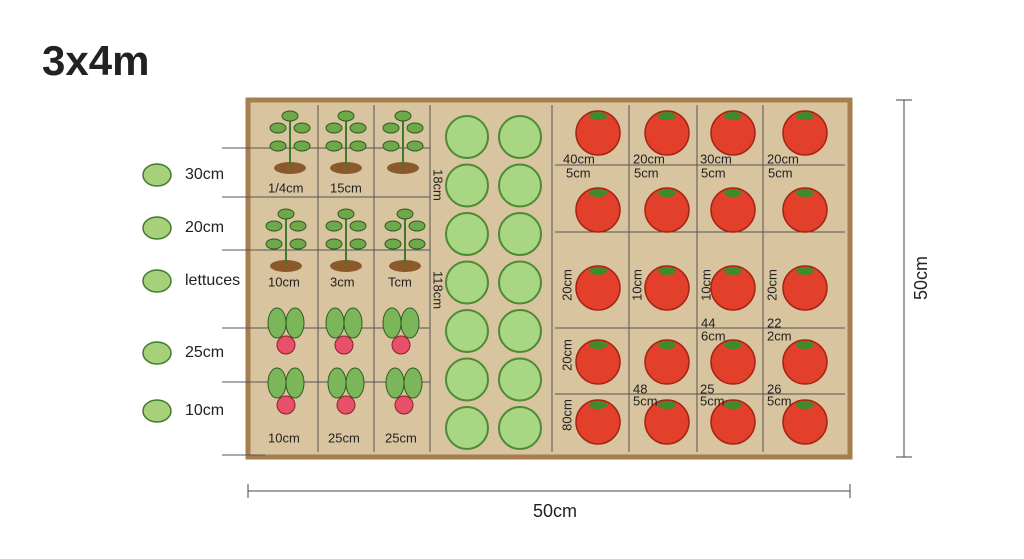  What do you see at coordinates (921, 278) in the screenshot?
I see `height-dimension: 50cm` at bounding box center [921, 278].